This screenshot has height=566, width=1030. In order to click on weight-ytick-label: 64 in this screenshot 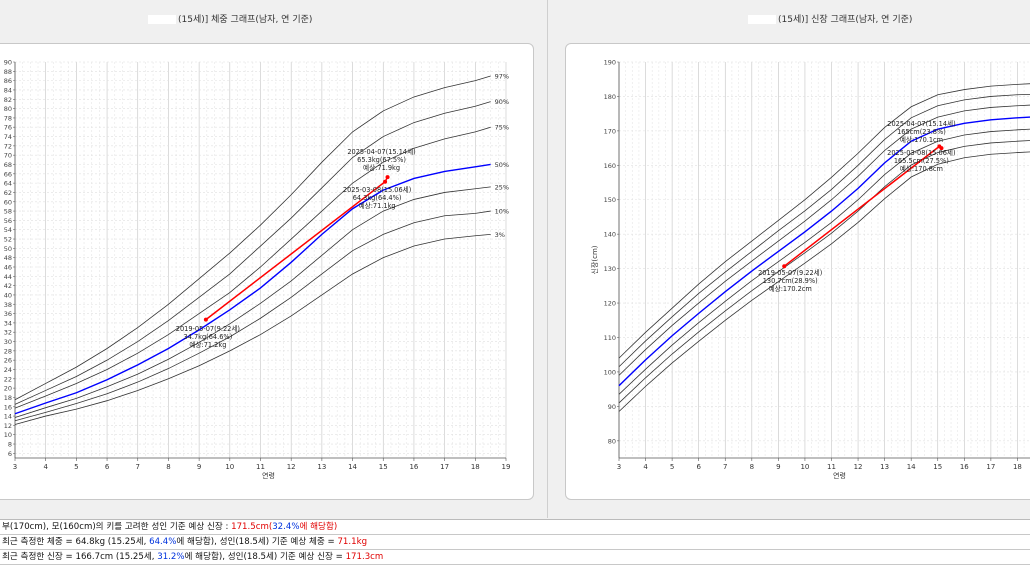, I will do `click(8, 184)`.